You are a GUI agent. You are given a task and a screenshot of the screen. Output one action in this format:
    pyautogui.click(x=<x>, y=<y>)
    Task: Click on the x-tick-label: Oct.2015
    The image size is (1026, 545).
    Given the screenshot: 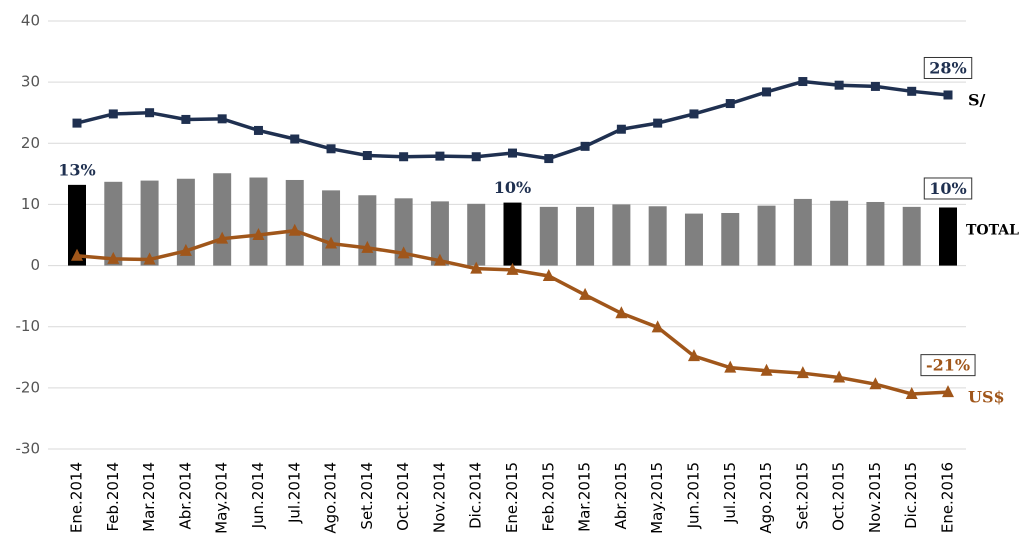 What is the action you would take?
    pyautogui.click(x=839, y=496)
    